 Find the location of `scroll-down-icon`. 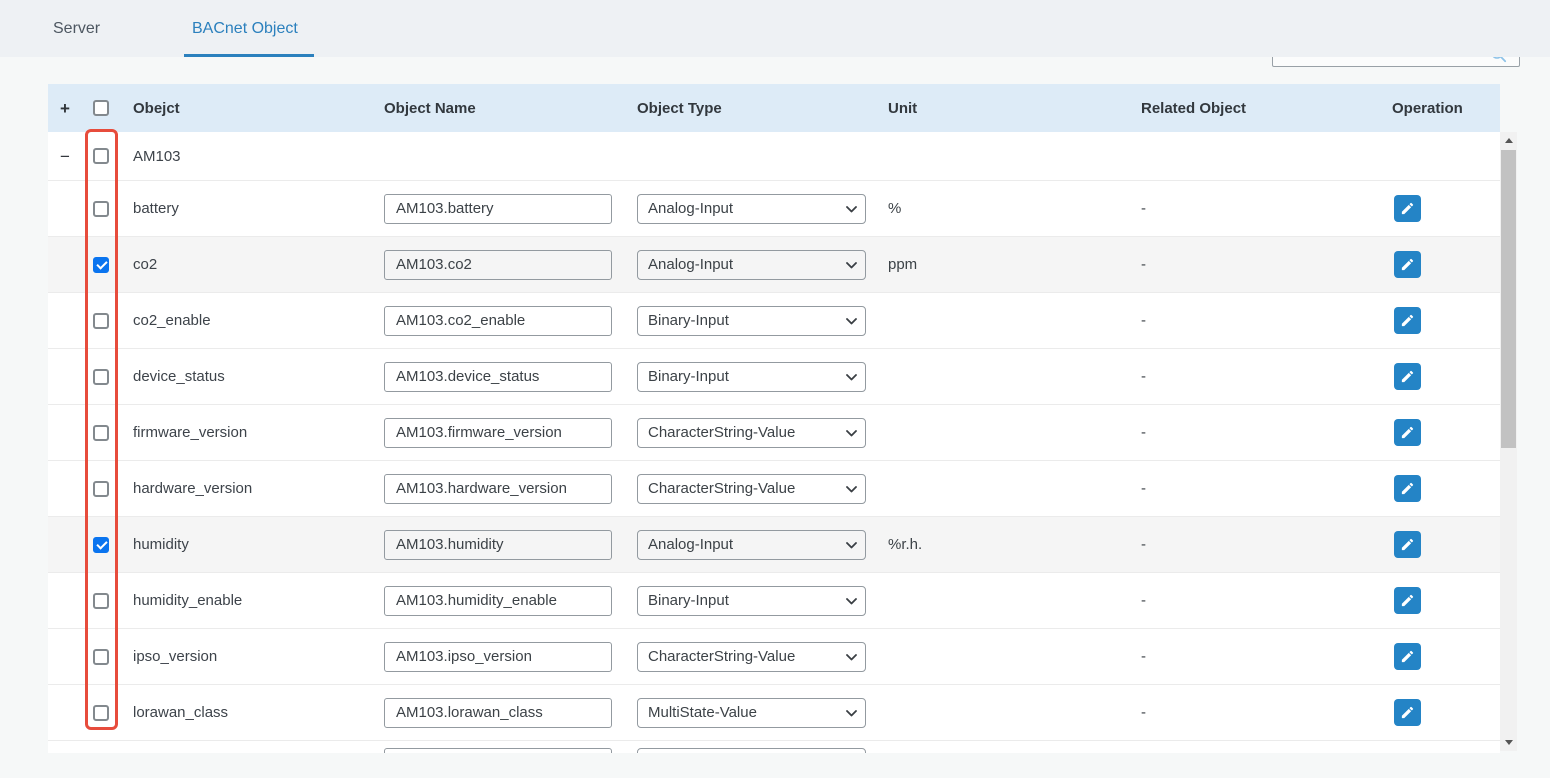

scroll-down-icon is located at coordinates (1508, 742).